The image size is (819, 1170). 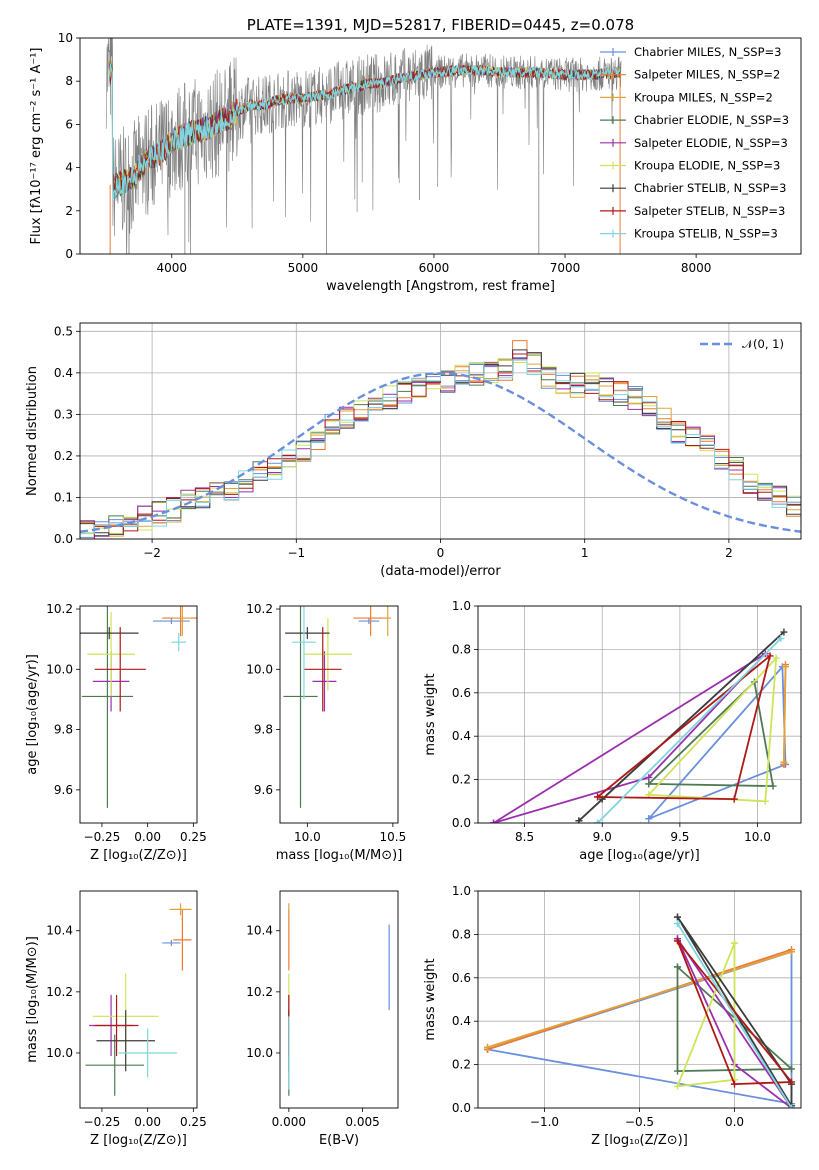 I want to click on y-tick-label: 10, so click(x=65, y=38).